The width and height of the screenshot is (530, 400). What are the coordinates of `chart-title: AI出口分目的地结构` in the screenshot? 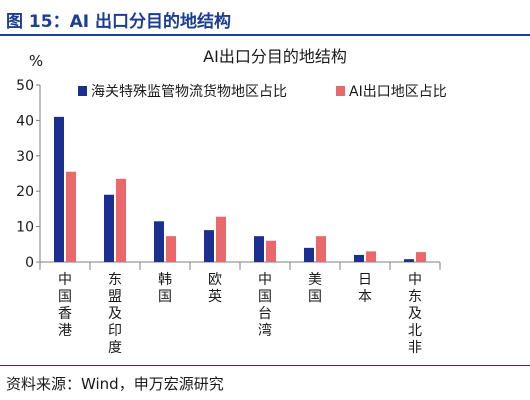 It's located at (275, 56).